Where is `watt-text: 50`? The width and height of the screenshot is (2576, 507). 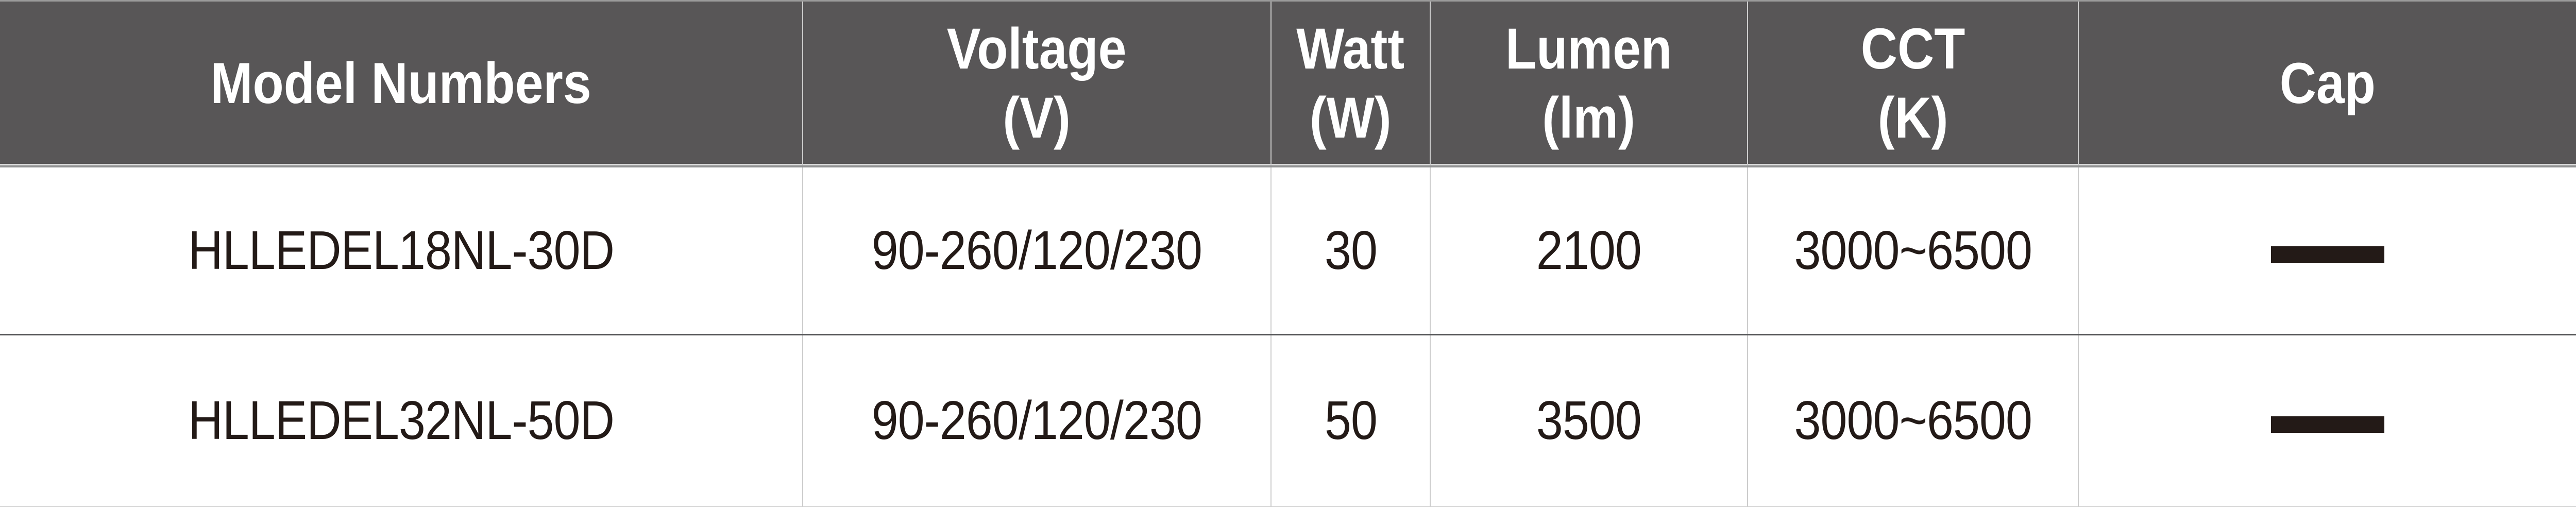 watt-text: 50 is located at coordinates (1351, 420).